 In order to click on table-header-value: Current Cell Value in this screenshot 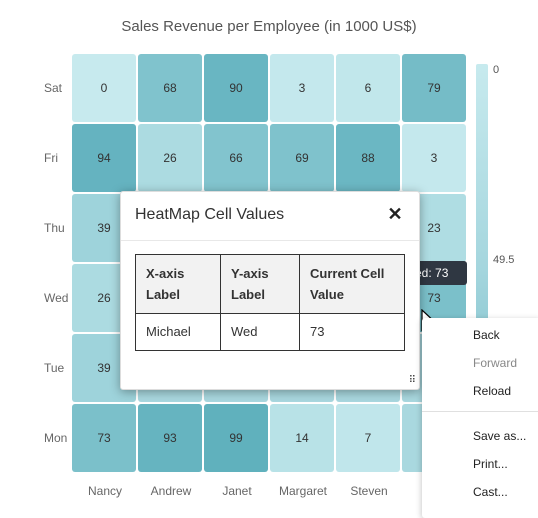, I will do `click(352, 284)`.